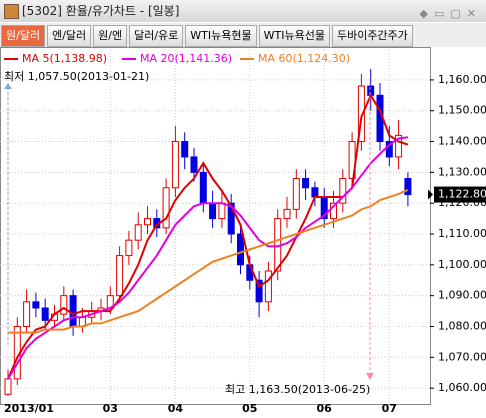 This screenshot has height=418, width=486. I want to click on y-tick-label: 1,110.00, so click(462, 233).